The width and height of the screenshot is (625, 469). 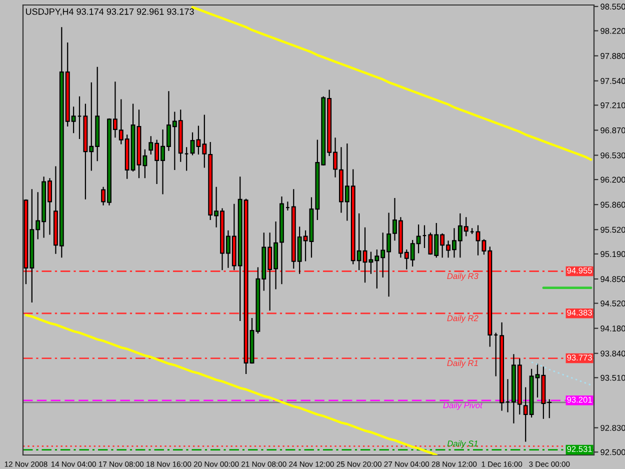 I want to click on y-tick-label: 95.520, so click(x=612, y=229).